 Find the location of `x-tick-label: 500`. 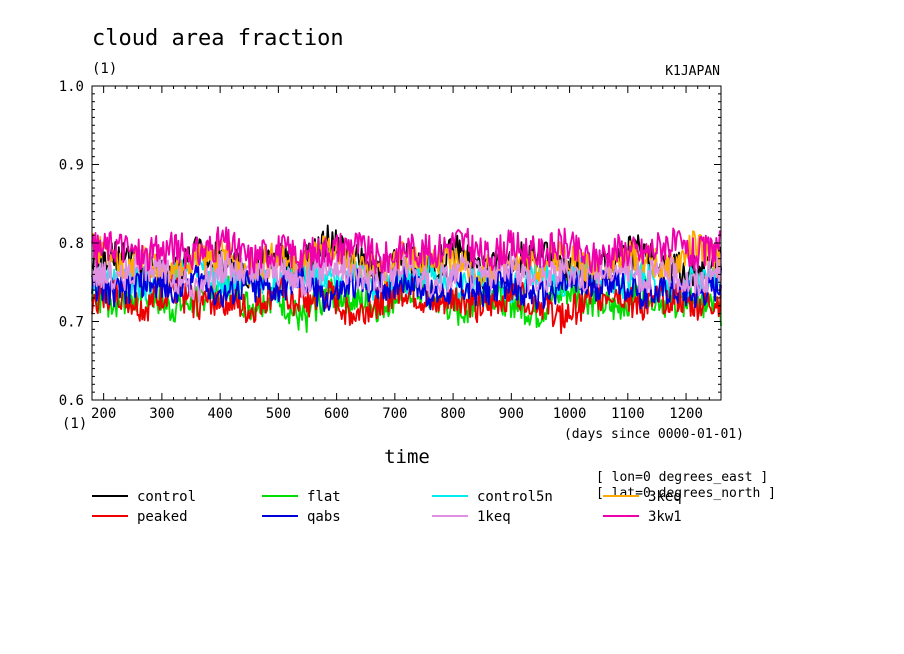

x-tick-label: 500 is located at coordinates (278, 414).